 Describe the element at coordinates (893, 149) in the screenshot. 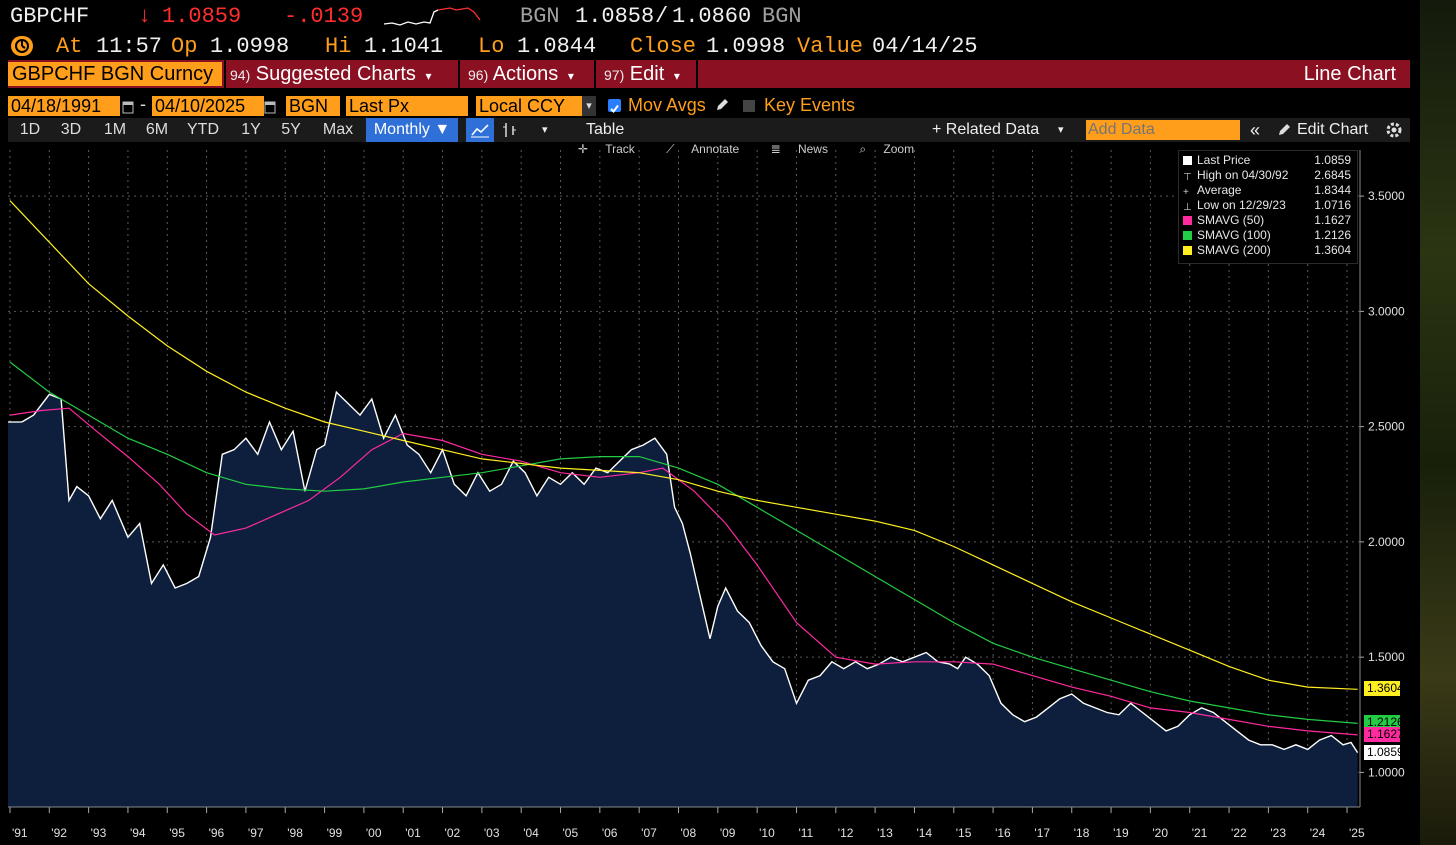

I see `zoom-tool: ⌕ Zoom` at that location.